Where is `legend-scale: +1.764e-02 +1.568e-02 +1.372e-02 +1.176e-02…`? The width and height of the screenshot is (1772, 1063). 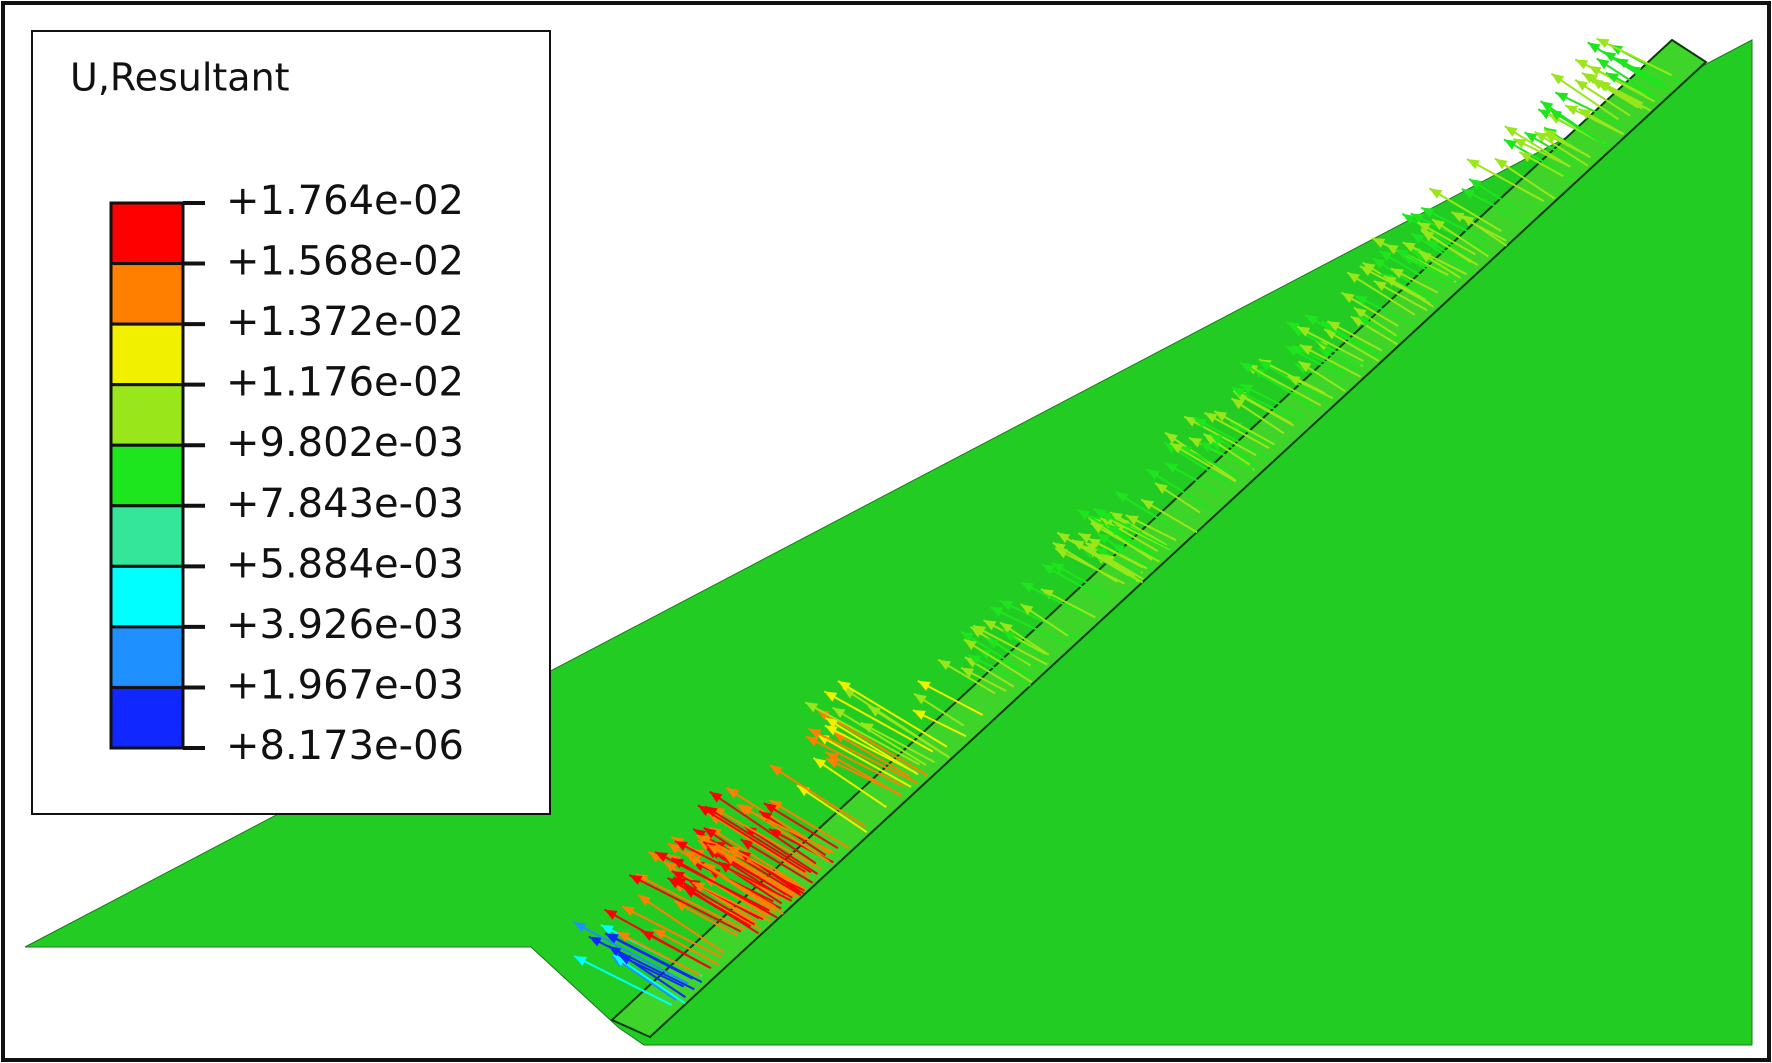
legend-scale: +1.764e-02 +1.568e-02 +1.372e-02 +1.176e-02… is located at coordinates (286, 473).